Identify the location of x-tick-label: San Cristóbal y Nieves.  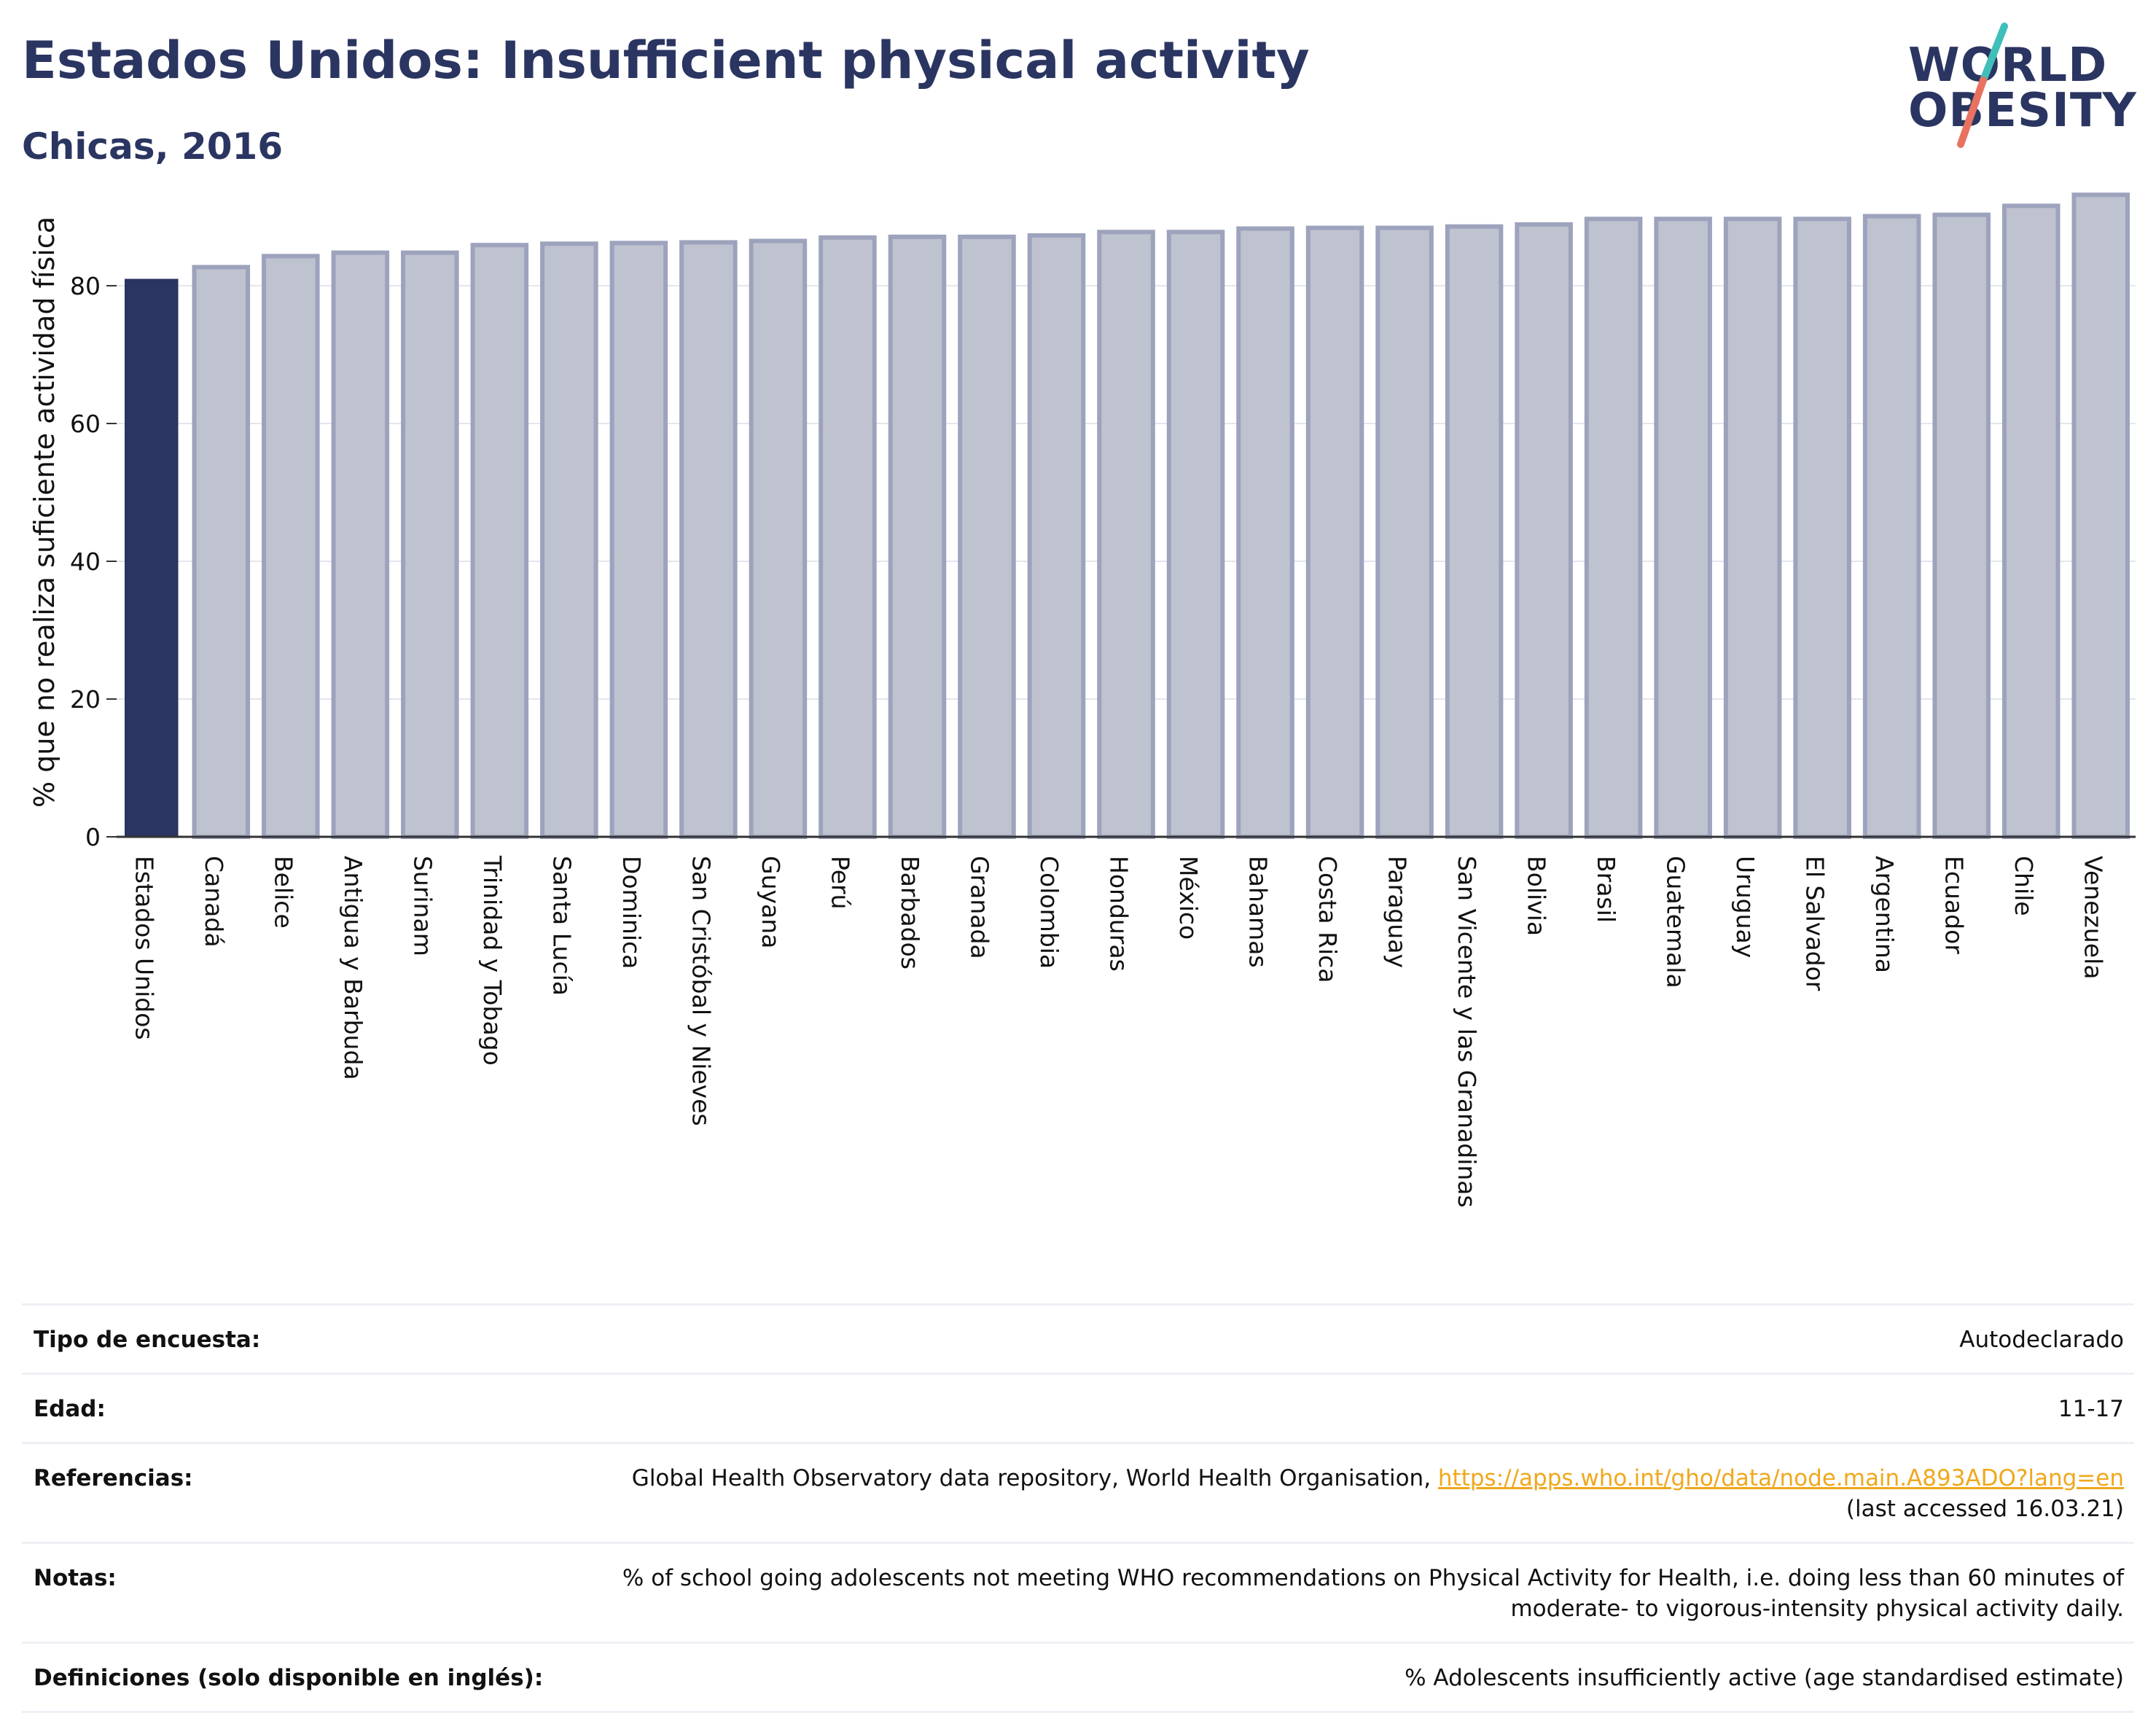
(701, 991).